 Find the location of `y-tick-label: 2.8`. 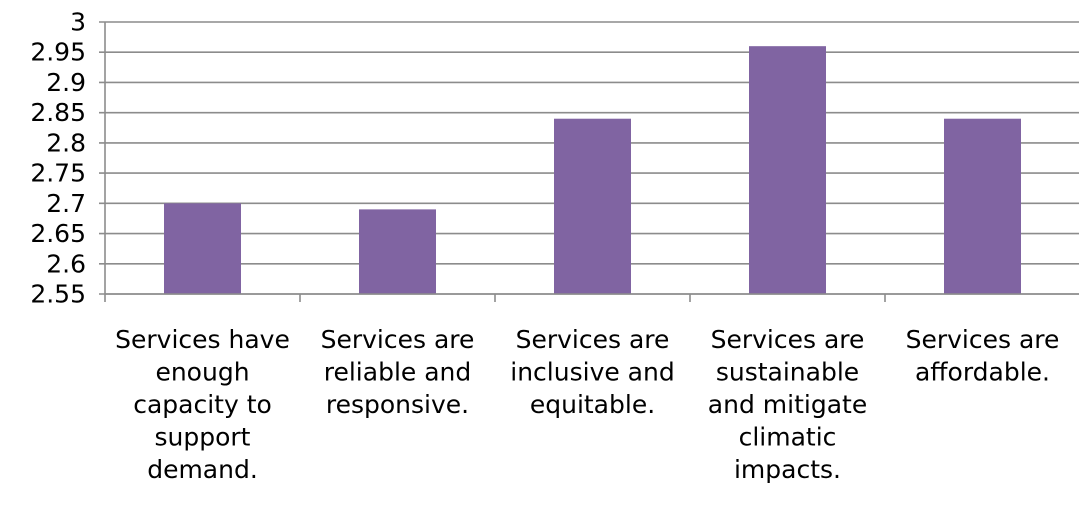

y-tick-label: 2.8 is located at coordinates (66, 142).